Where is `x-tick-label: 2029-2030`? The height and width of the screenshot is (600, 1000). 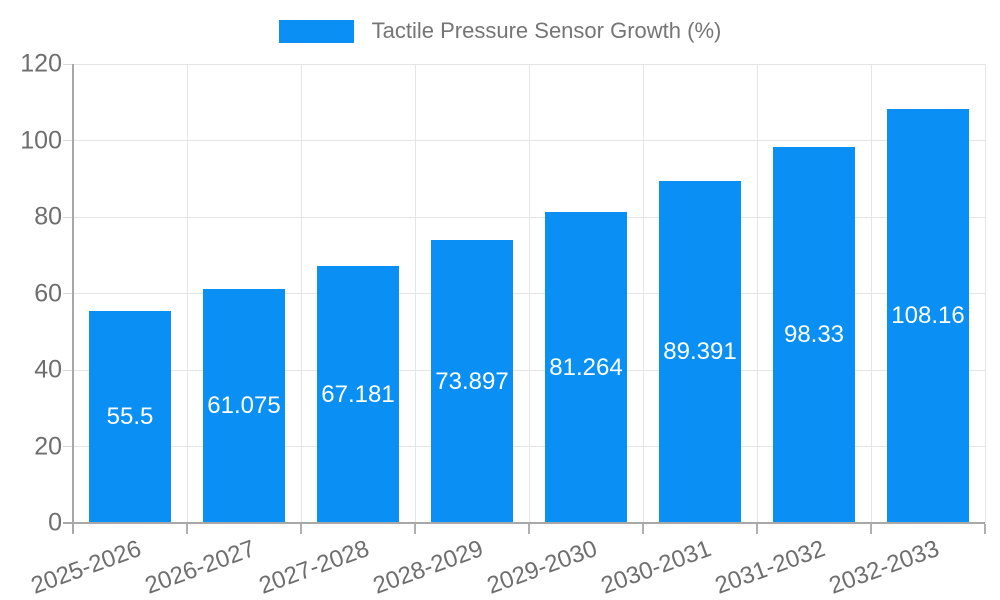
x-tick-label: 2029-2030 is located at coordinates (542, 567).